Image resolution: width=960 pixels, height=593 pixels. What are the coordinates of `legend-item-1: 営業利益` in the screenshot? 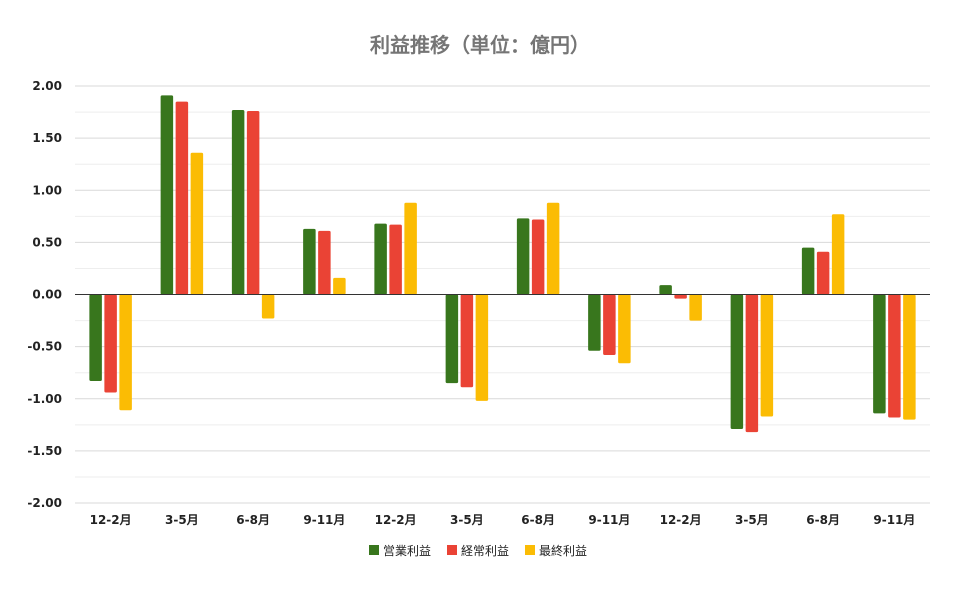 It's located at (400, 551).